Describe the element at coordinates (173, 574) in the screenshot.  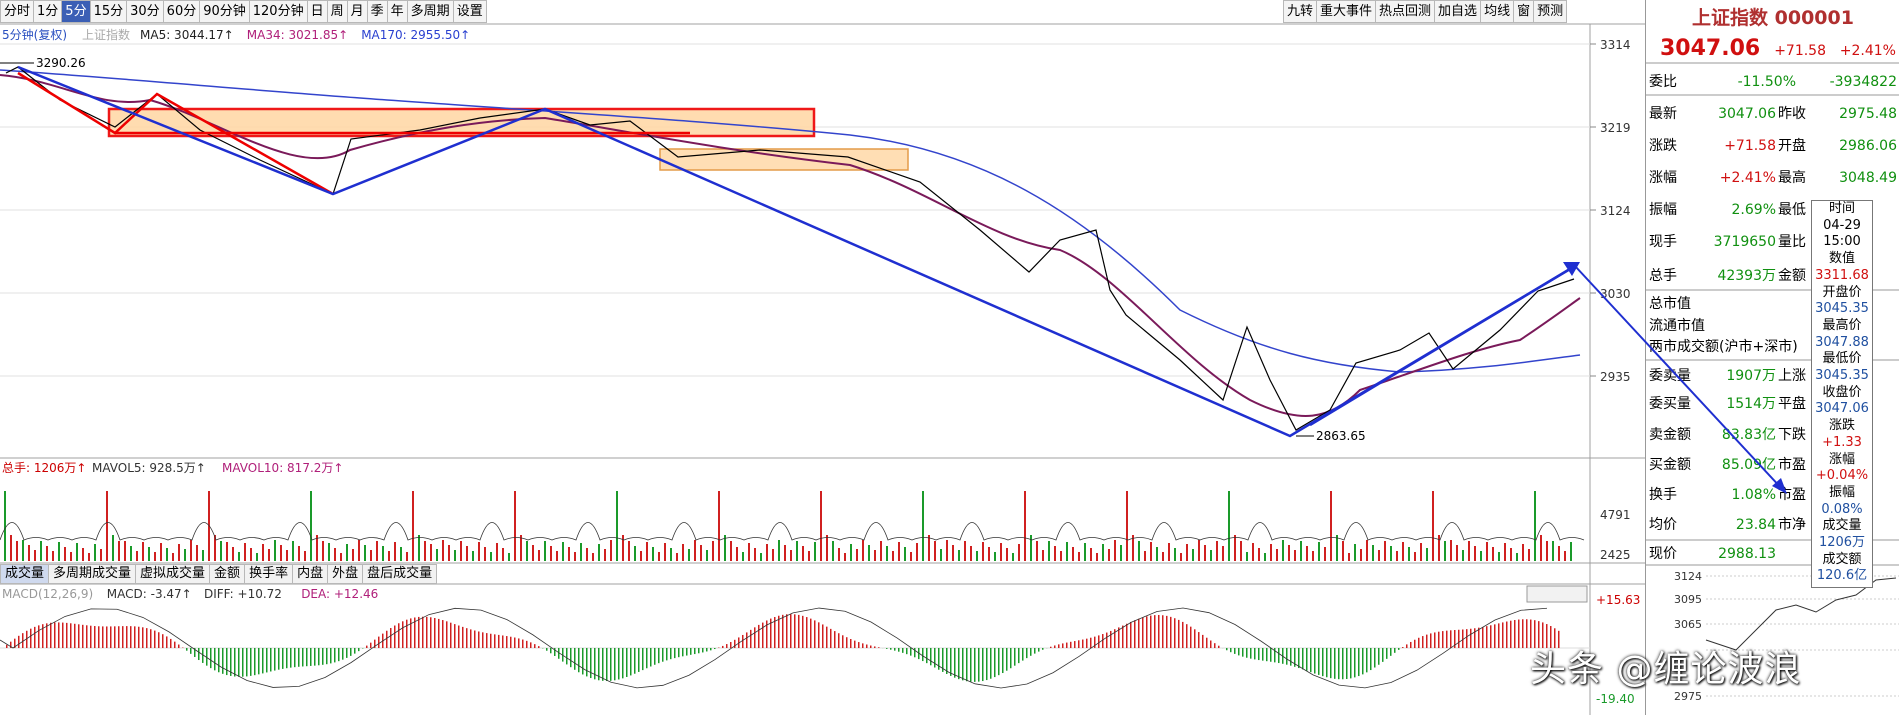
I see `indicator-tab: 虚拟成交量` at that location.